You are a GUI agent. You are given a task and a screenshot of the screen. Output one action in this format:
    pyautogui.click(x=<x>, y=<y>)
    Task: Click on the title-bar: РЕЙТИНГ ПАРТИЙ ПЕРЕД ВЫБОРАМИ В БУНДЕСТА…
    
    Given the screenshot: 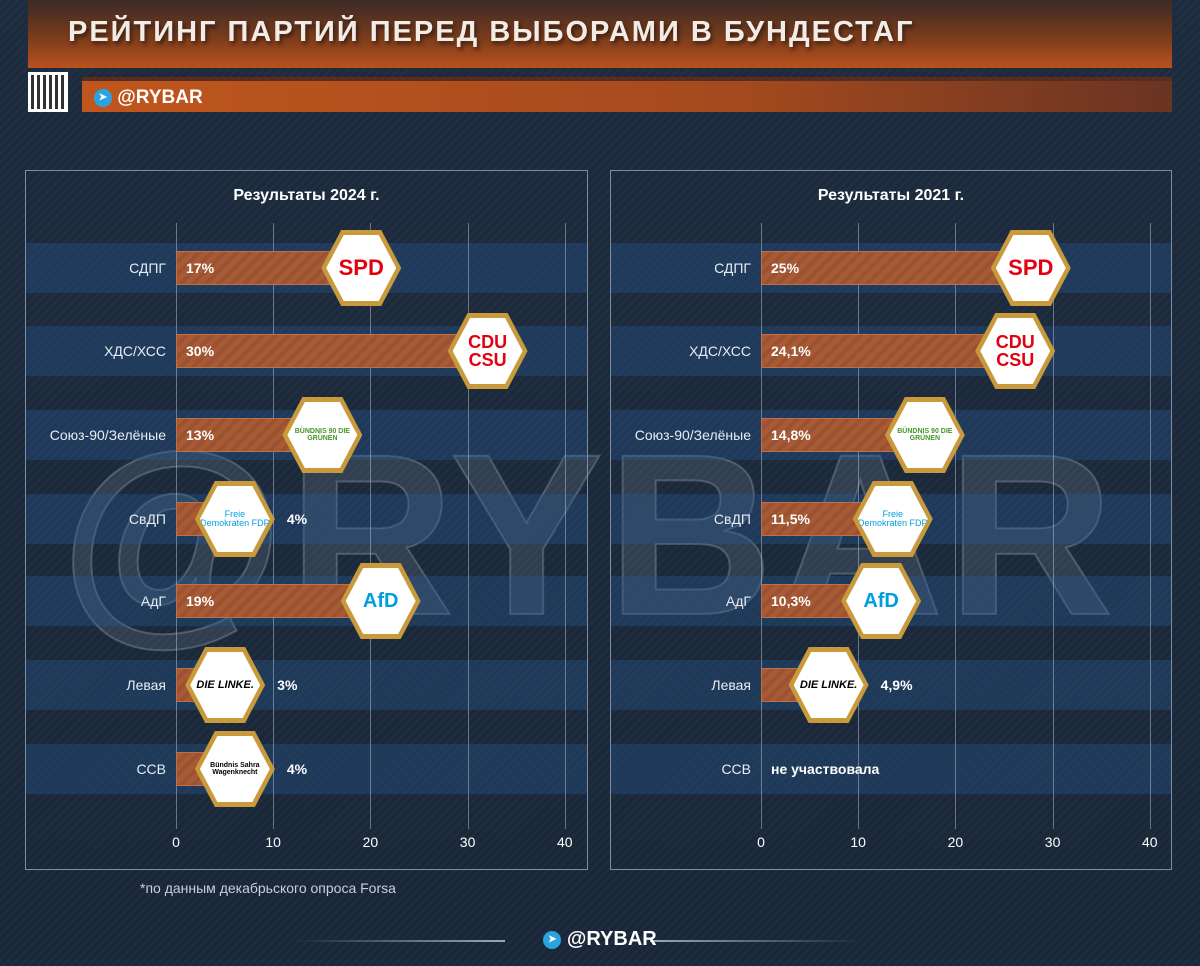 What is the action you would take?
    pyautogui.click(x=600, y=34)
    